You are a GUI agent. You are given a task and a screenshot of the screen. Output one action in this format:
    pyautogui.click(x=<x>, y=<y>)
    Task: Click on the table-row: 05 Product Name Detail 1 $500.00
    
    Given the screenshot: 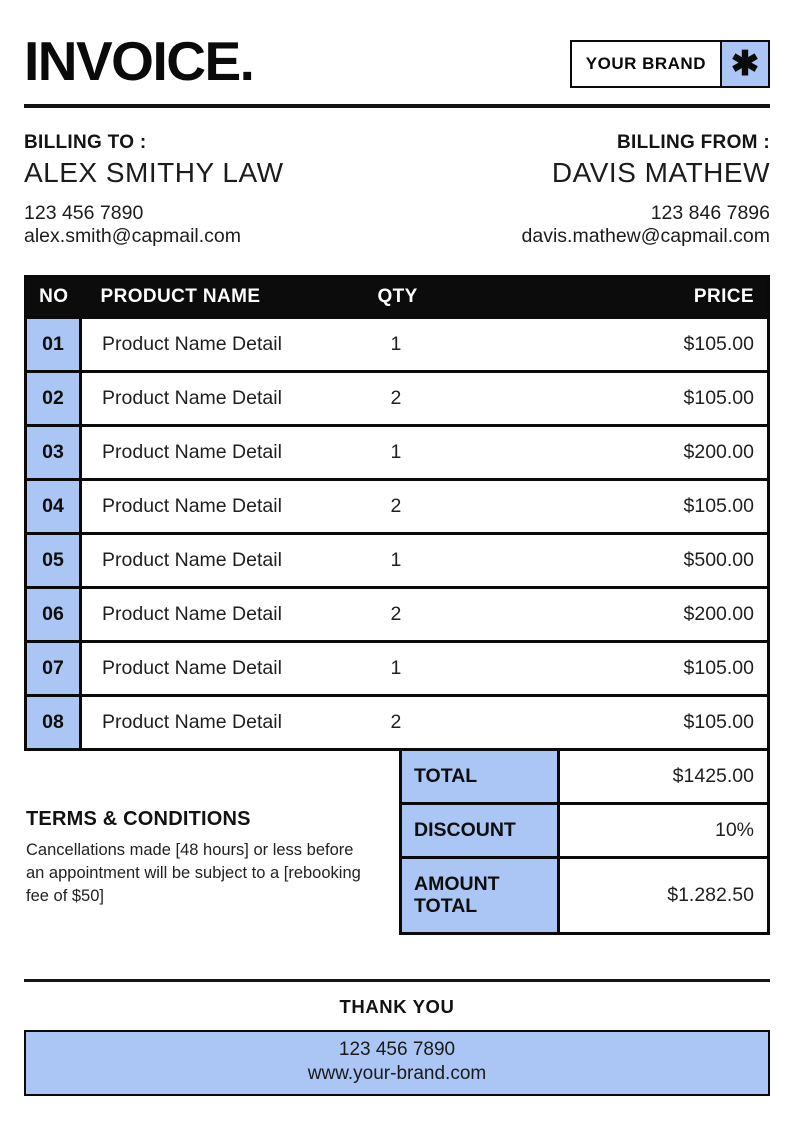 What is the action you would take?
    pyautogui.click(x=397, y=560)
    